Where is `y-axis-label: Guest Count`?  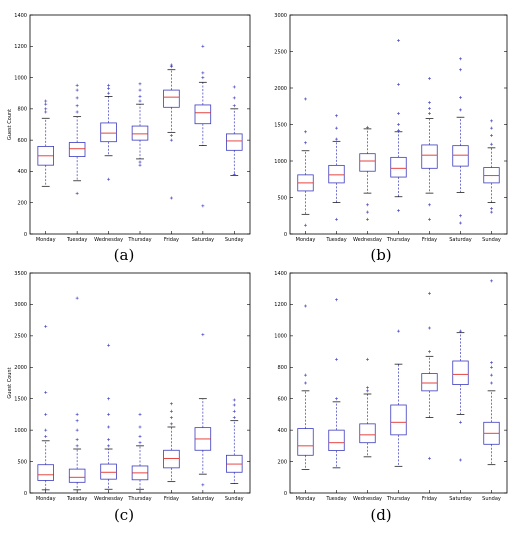 y-axis-label: Guest Count is located at coordinates (10, 124).